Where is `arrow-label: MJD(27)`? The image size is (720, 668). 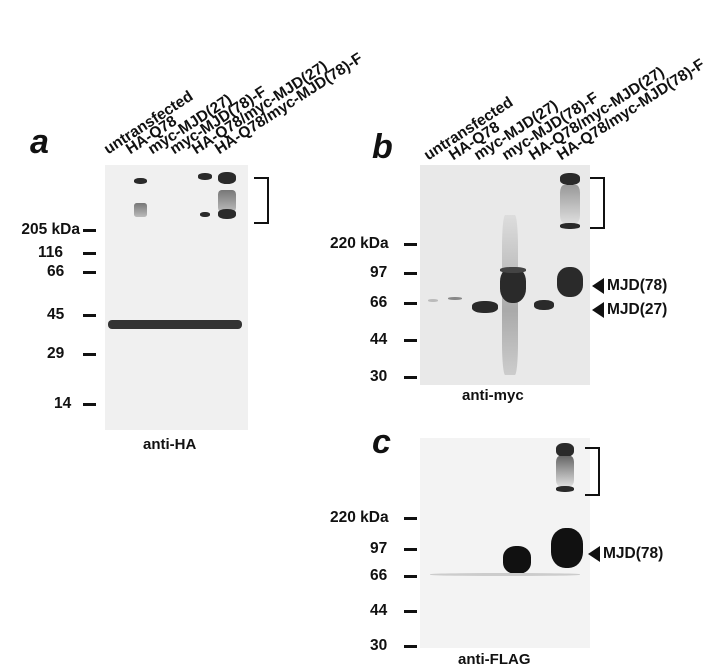 arrow-label: MJD(27) is located at coordinates (637, 309).